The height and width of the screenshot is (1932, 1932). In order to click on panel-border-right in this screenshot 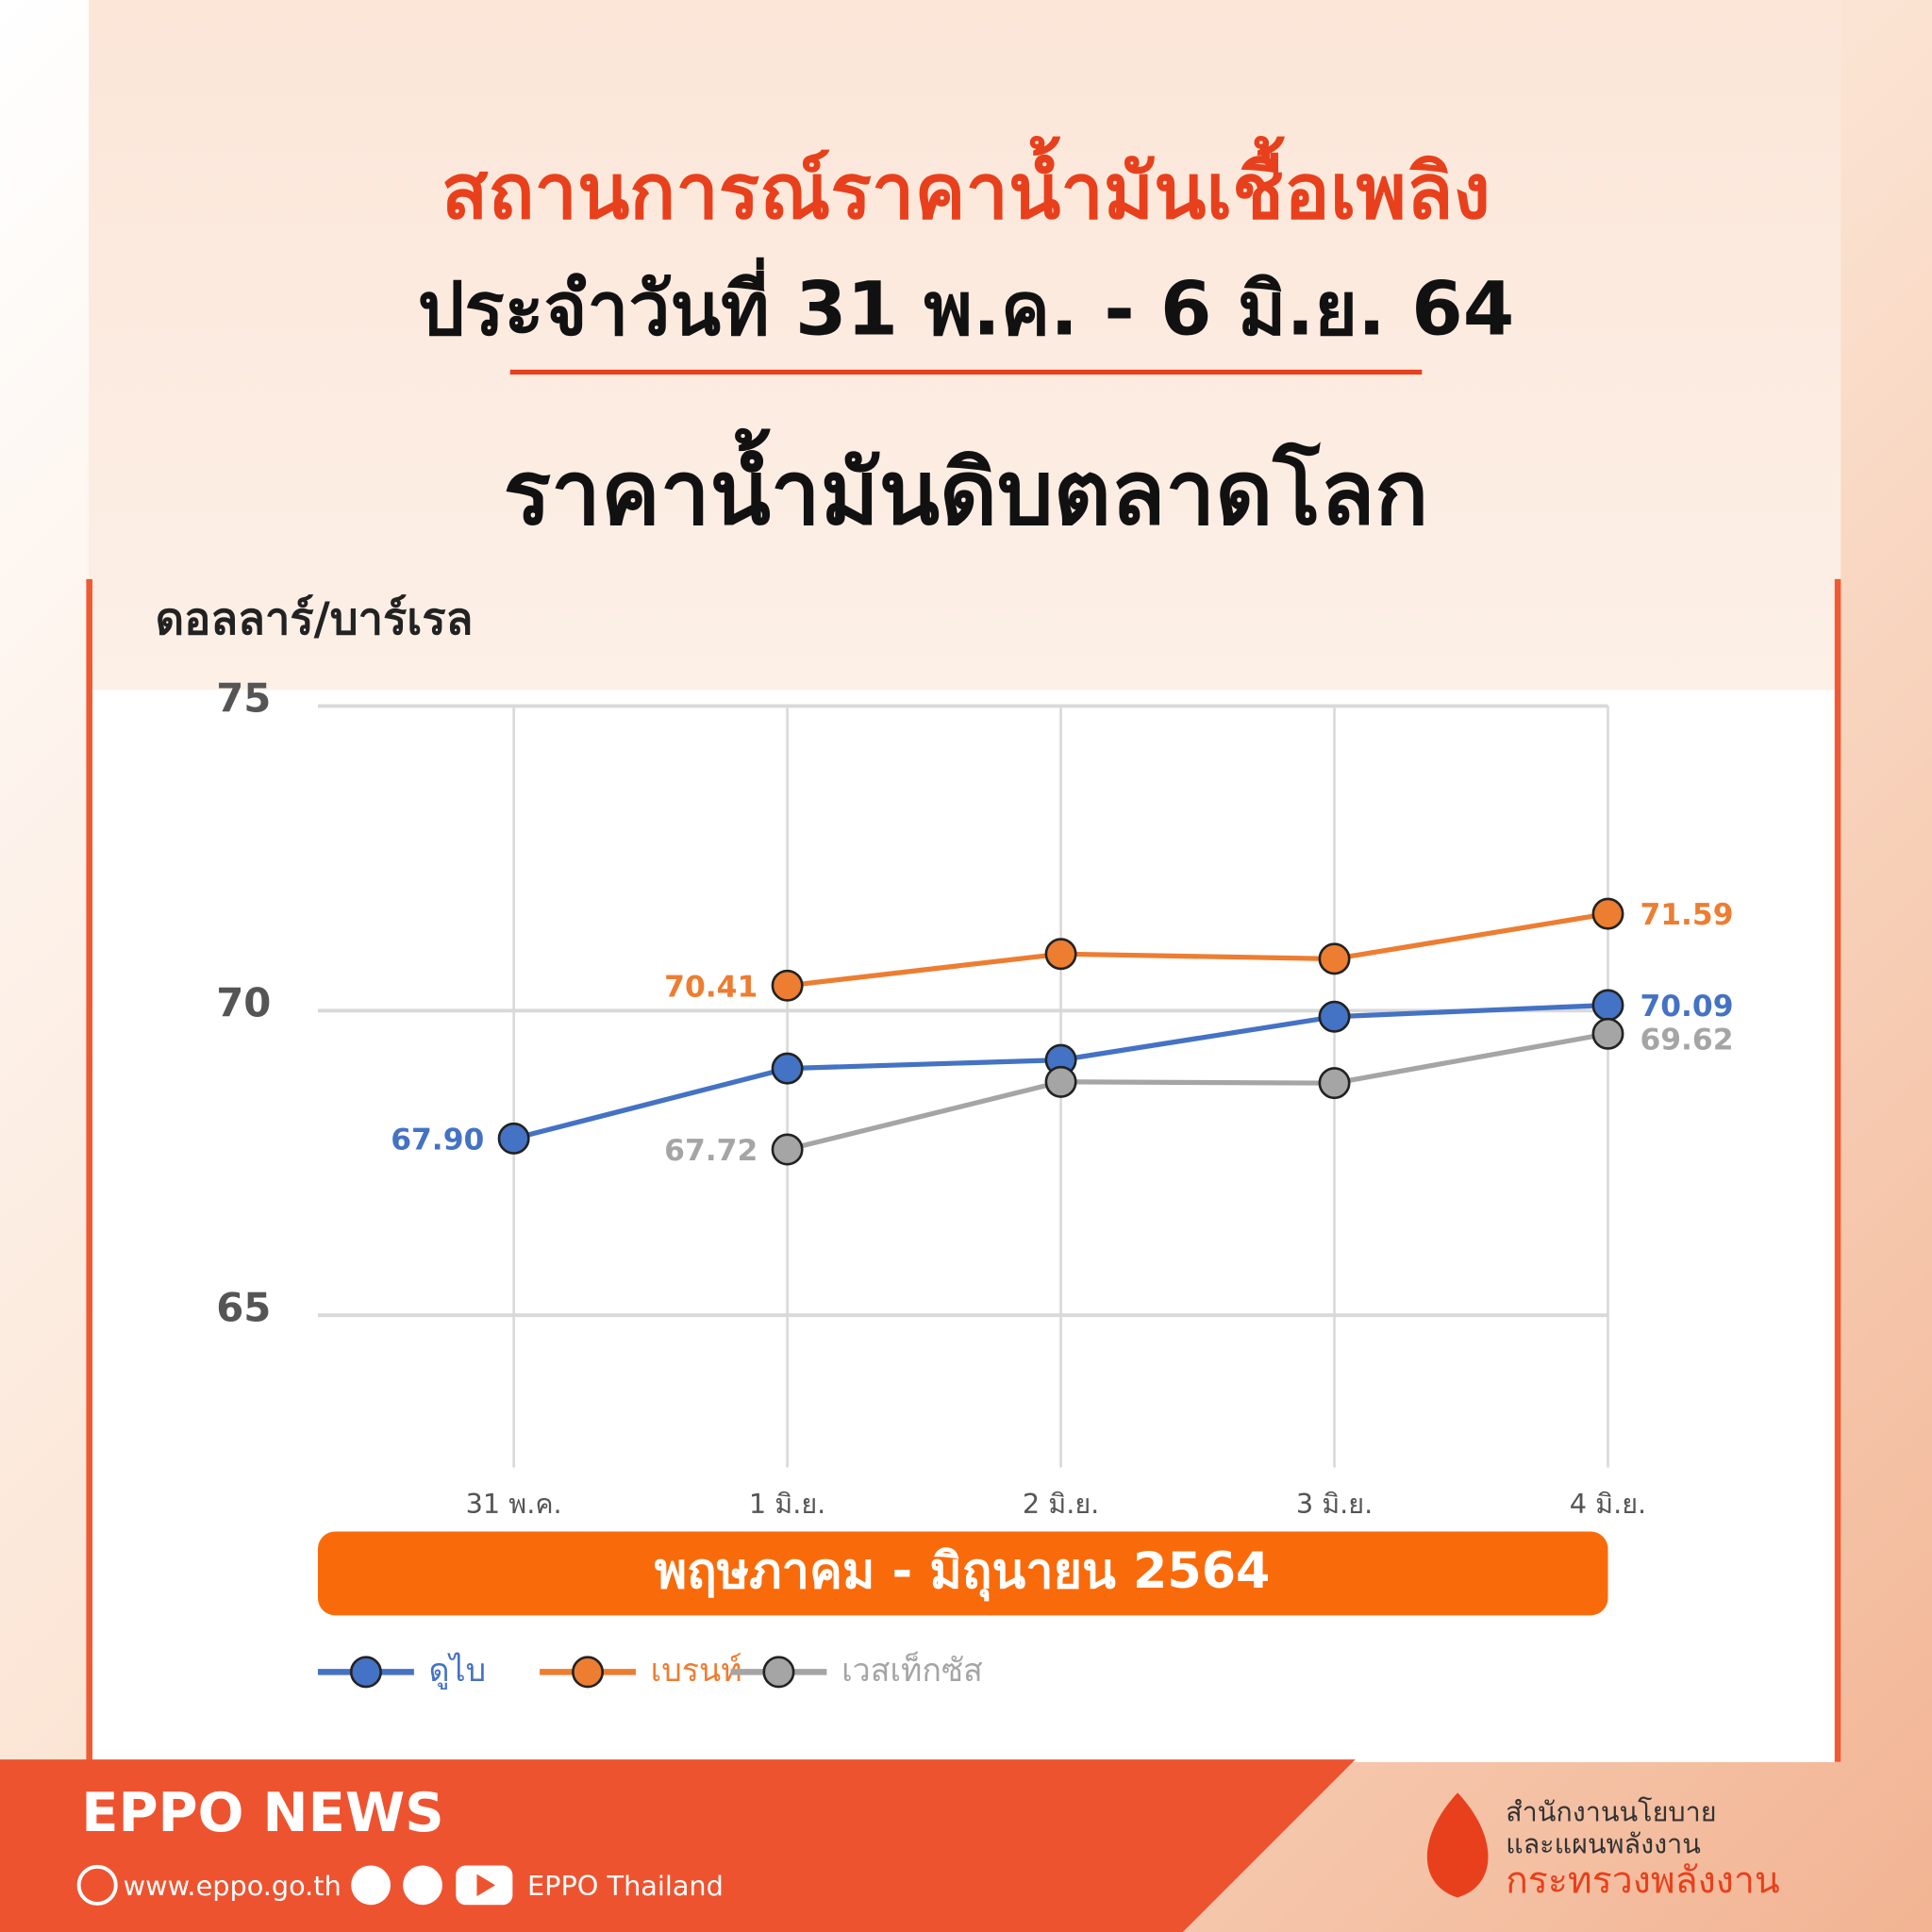, I will do `click(1838, 1170)`.